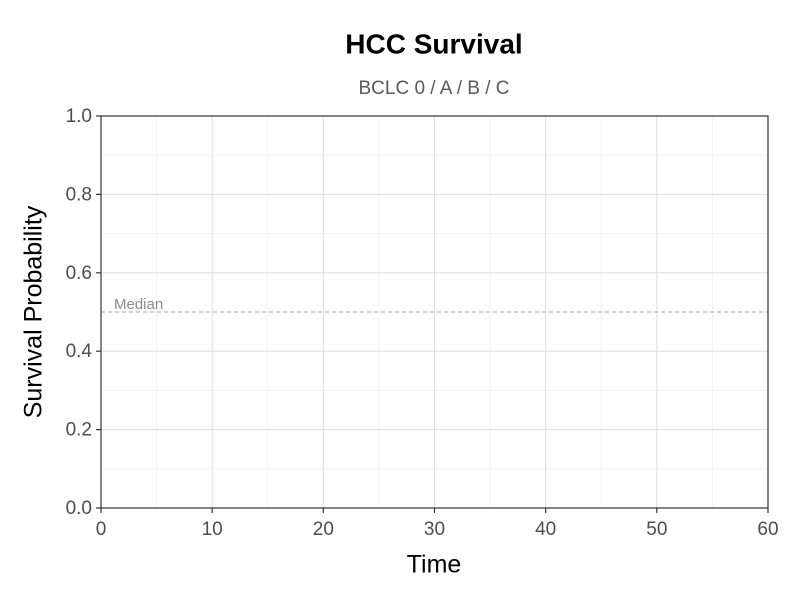 This screenshot has height=600, width=800. What do you see at coordinates (79, 508) in the screenshot?
I see `y-tick-label: 0.0` at bounding box center [79, 508].